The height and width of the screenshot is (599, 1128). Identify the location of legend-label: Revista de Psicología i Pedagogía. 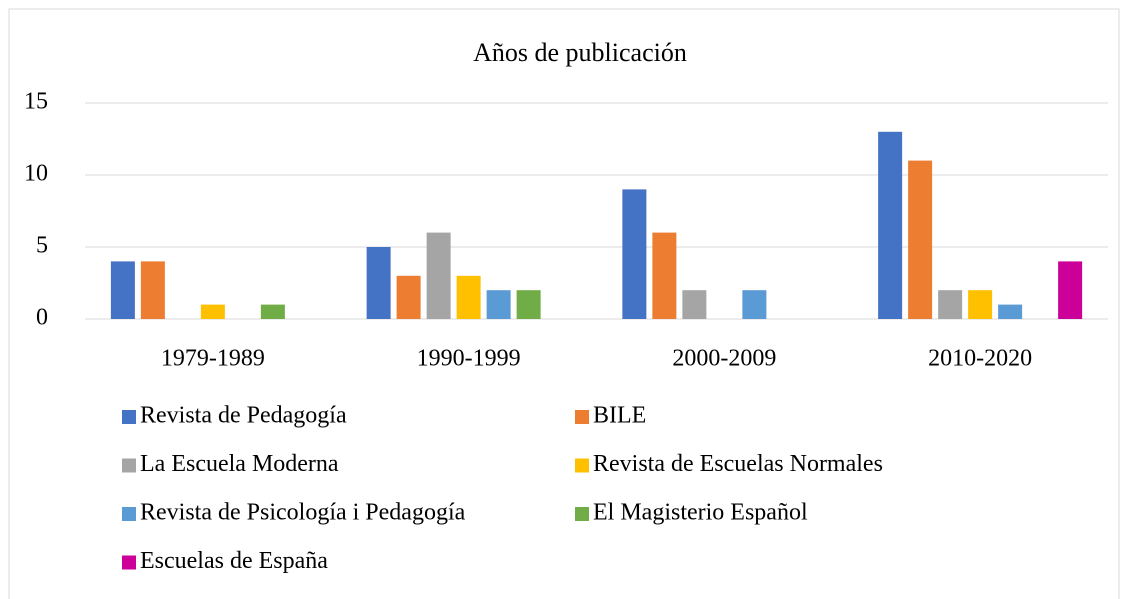
(303, 513).